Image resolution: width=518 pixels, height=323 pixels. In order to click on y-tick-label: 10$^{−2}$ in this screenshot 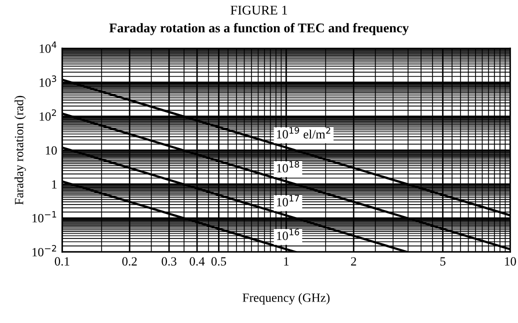, I will do `click(44, 250)`.